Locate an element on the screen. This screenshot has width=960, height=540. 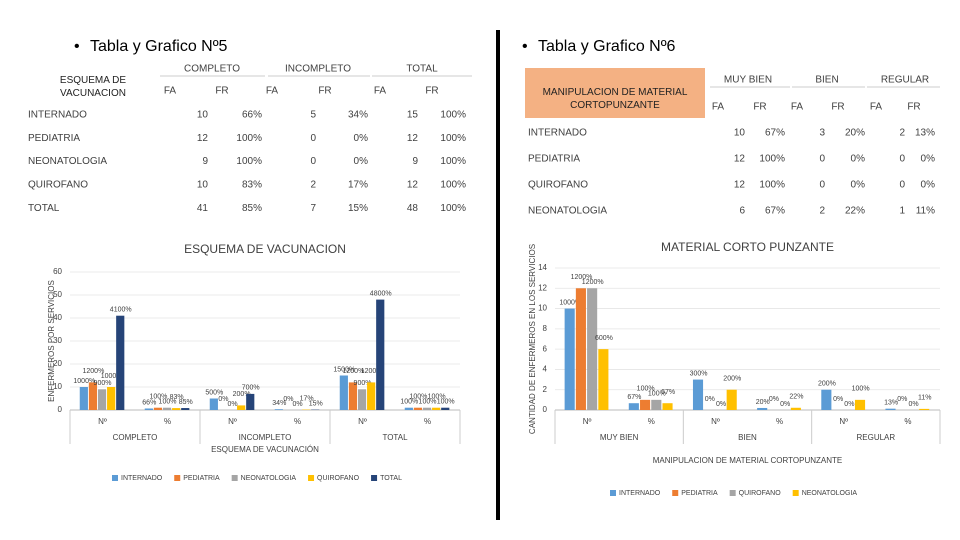
chart-title: MATERIAL CORTO PUNZANTE is located at coordinates (747, 247).